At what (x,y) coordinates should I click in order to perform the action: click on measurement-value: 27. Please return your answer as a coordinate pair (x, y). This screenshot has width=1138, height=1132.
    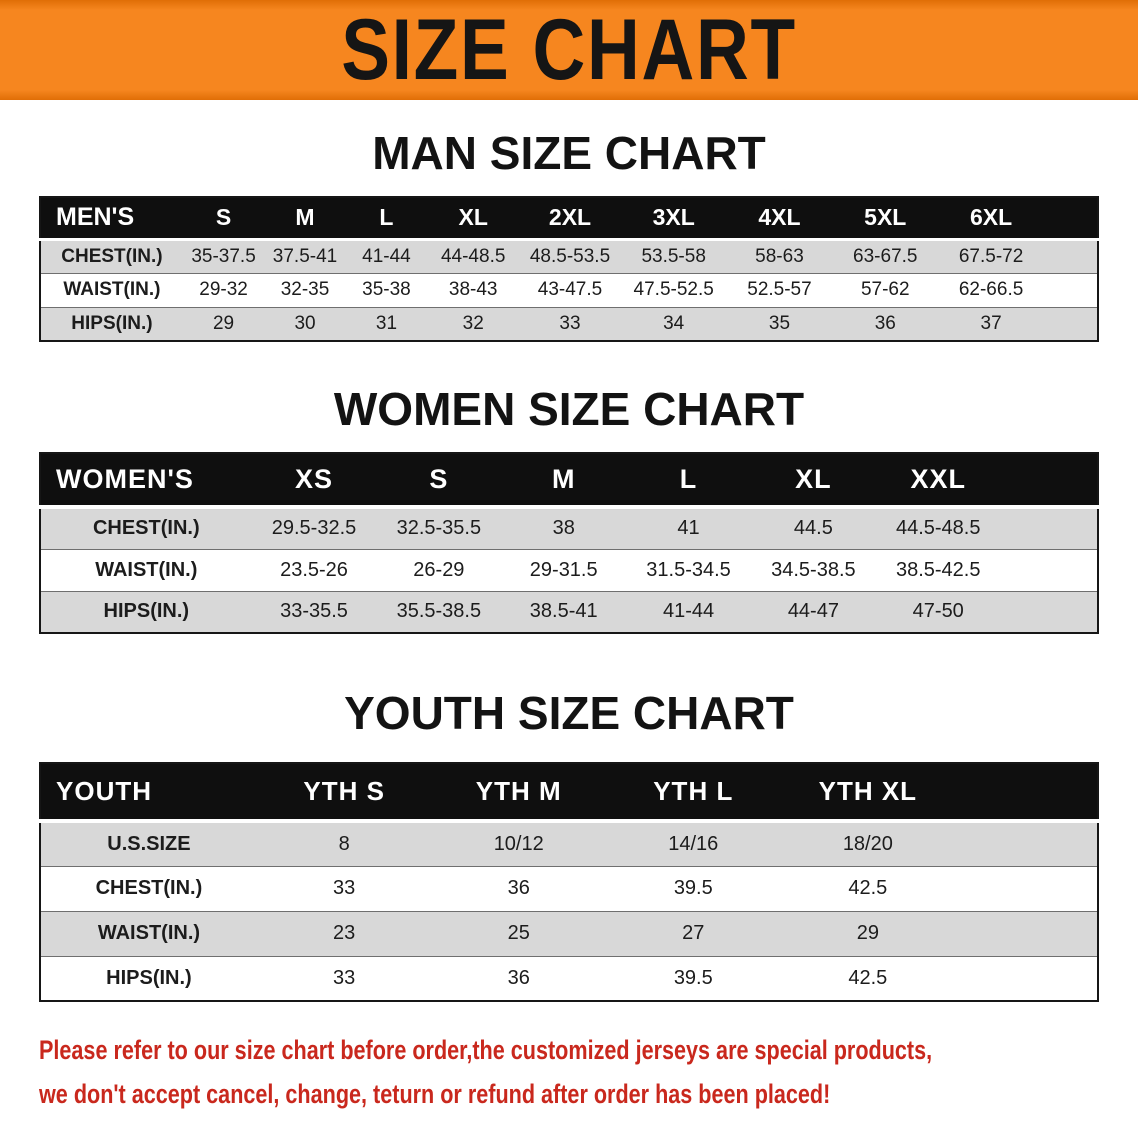
    Looking at the image, I should click on (693, 933).